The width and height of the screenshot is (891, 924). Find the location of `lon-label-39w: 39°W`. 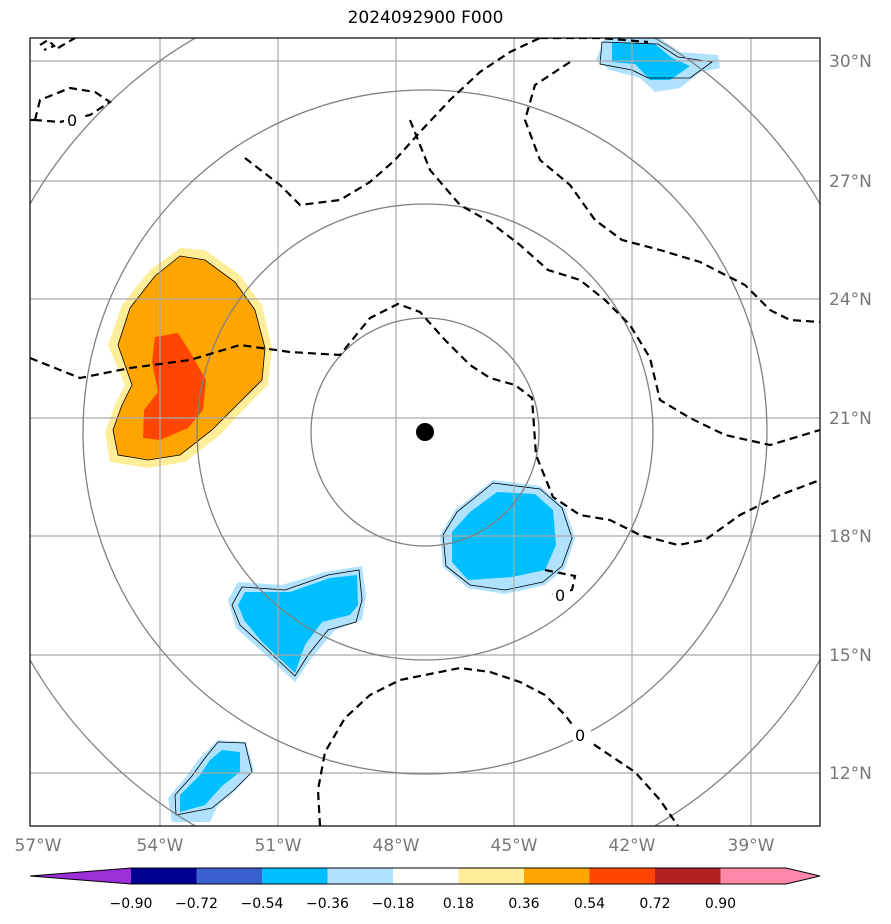

lon-label-39w: 39°W is located at coordinates (751, 846).